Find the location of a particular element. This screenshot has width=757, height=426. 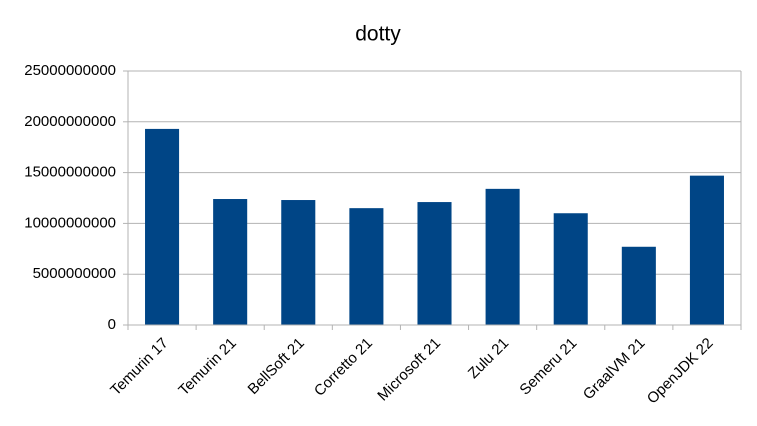

chart-title: dotty is located at coordinates (378, 34).